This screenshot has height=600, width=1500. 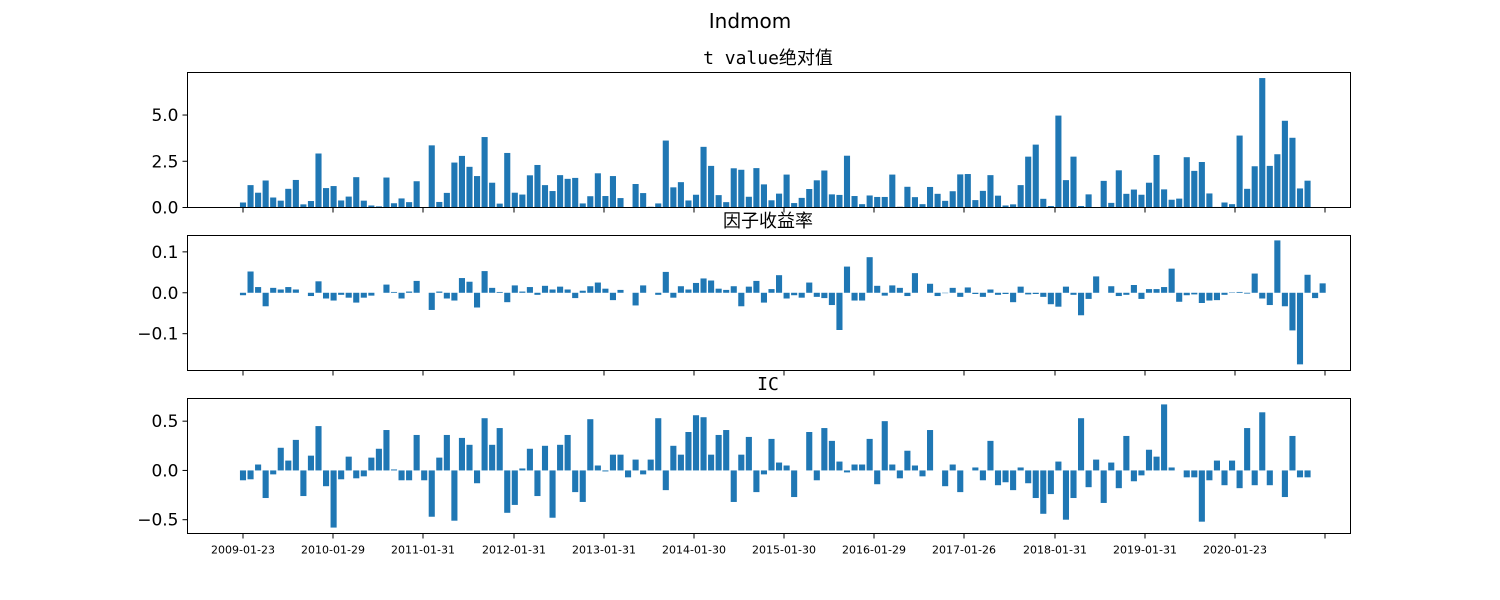 What do you see at coordinates (784, 373) in the screenshot?
I see `factor-return-x-axis` at bounding box center [784, 373].